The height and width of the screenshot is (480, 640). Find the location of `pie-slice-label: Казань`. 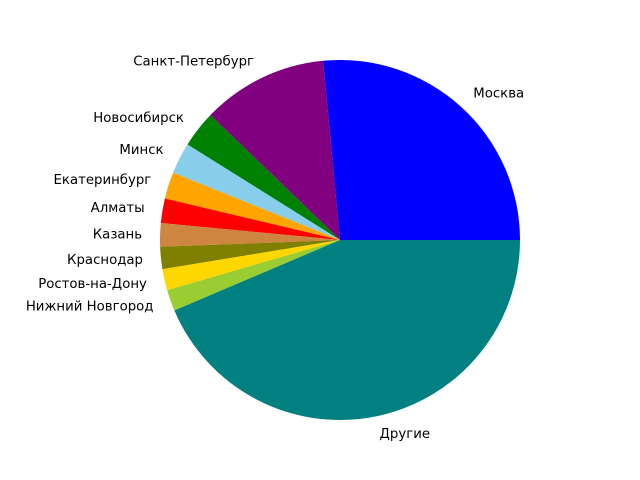

pie-slice-label: Казань is located at coordinates (118, 234).